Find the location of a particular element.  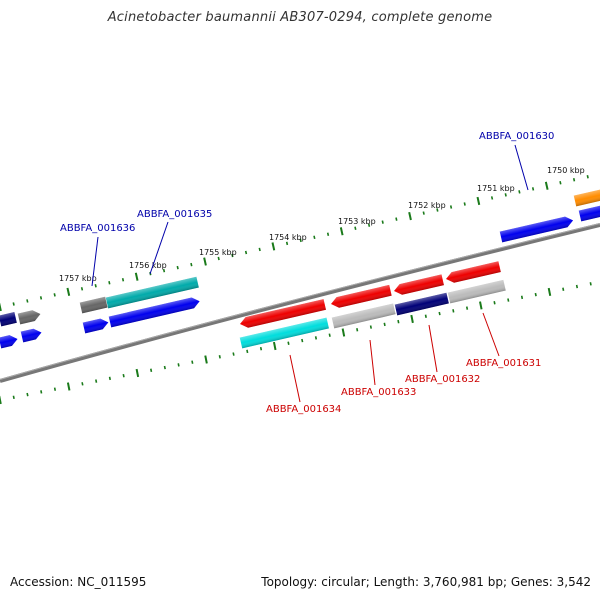

topology-value: circular is located at coordinates (343, 582).